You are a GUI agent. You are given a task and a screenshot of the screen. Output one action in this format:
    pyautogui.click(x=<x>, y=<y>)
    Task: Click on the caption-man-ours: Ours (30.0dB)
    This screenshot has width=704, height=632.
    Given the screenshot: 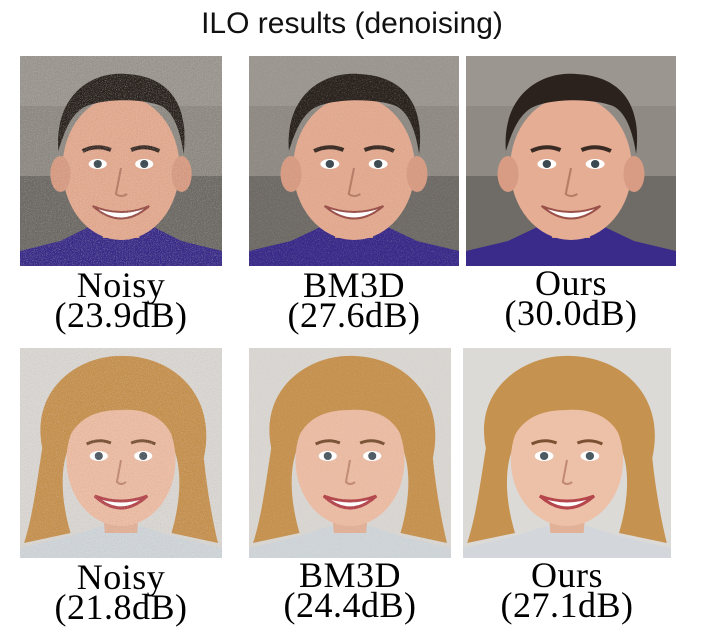 What is the action you would take?
    pyautogui.click(x=571, y=298)
    